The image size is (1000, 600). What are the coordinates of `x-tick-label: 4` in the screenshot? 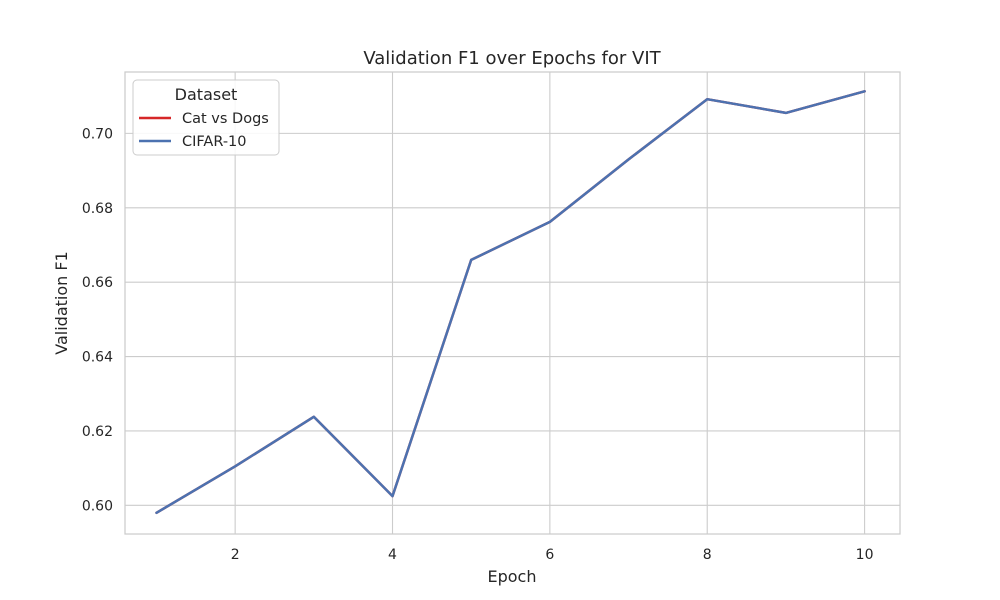 It's located at (392, 555).